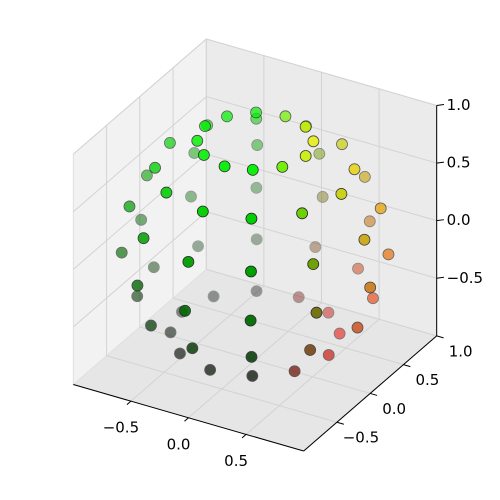 The height and width of the screenshot is (500, 500). Describe the element at coordinates (236, 461) in the screenshot. I see `x-tick-label: 0.5` at that location.